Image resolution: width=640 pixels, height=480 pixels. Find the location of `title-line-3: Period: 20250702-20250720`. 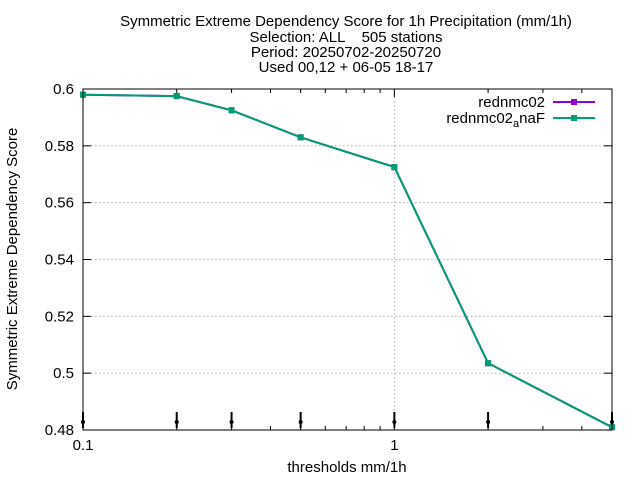

title-line-3: Period: 20250702-20250720 is located at coordinates (346, 52).